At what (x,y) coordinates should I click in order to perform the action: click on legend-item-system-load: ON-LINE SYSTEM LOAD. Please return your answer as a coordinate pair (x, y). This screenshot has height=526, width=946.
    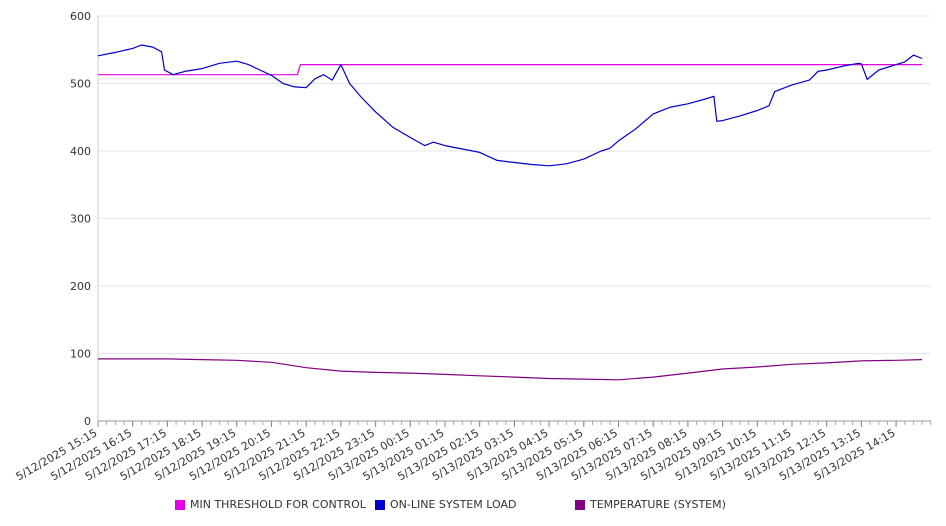
    Looking at the image, I should click on (445, 504).